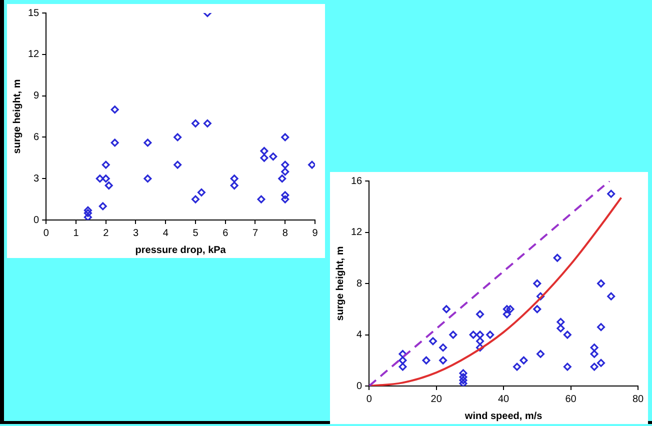 This screenshot has height=426, width=652. I want to click on x-tick-label: 80, so click(638, 399).